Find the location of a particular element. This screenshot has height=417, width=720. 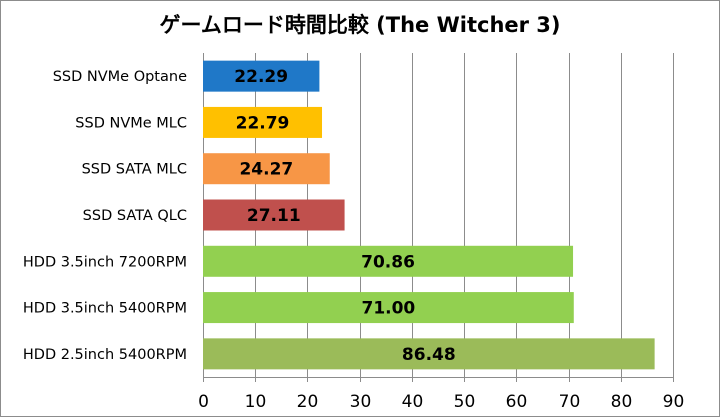

x-tick-label: 40 is located at coordinates (413, 402).